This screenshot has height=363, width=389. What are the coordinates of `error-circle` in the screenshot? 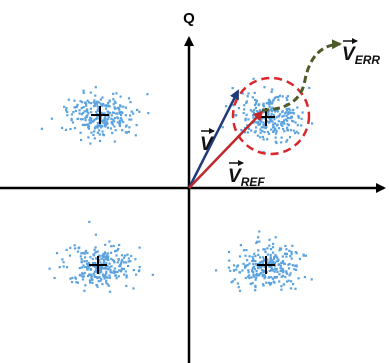 It's located at (271, 116).